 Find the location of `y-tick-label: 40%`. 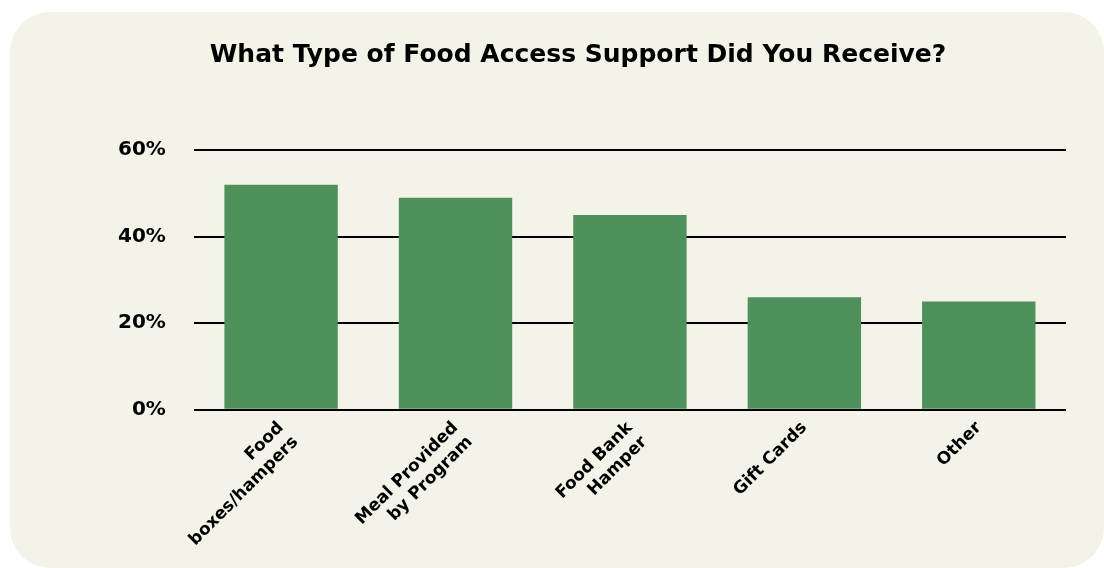

y-tick-label: 40% is located at coordinates (142, 234).